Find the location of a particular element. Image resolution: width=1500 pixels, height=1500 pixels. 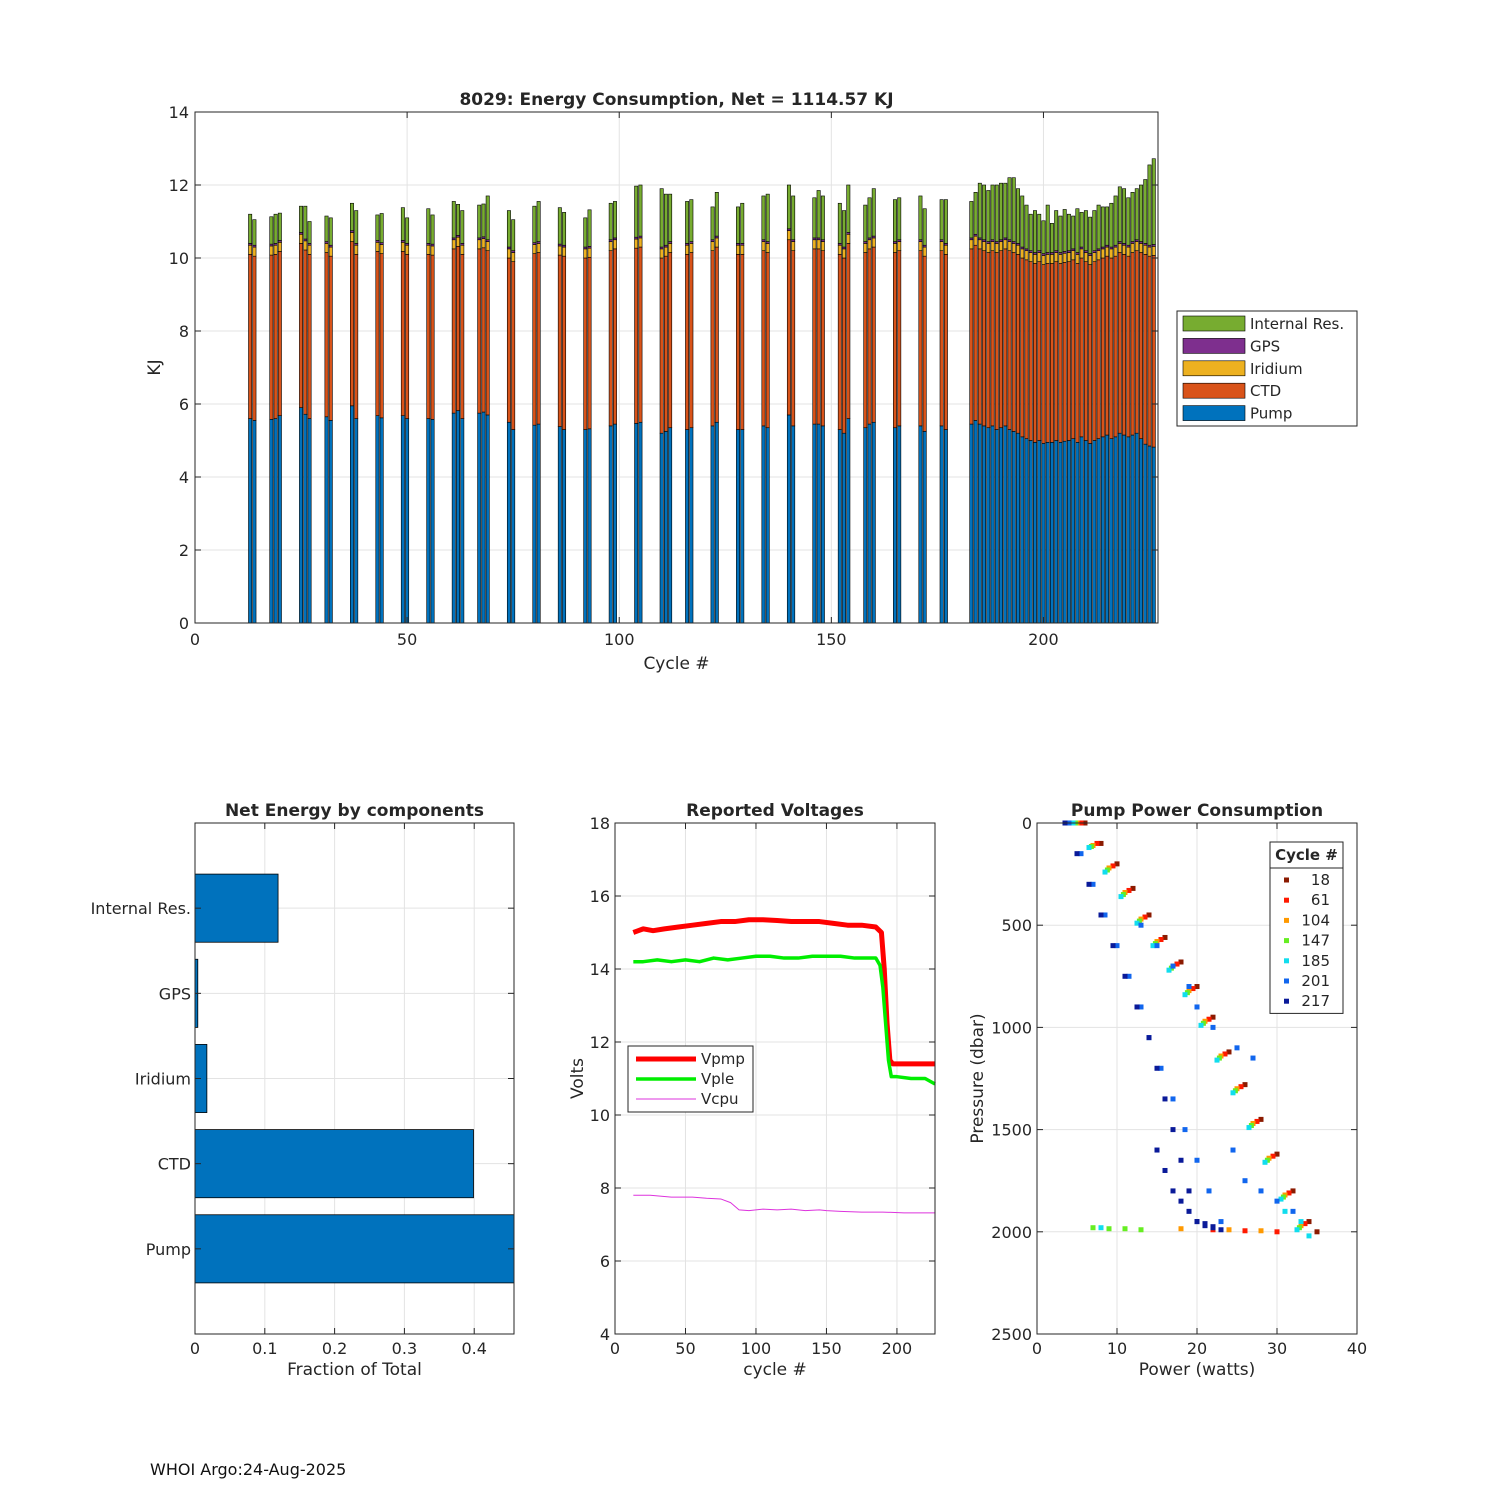

pump-power-legend: Cycle # 18 61 104 147 185 201 217 is located at coordinates (1306, 927).